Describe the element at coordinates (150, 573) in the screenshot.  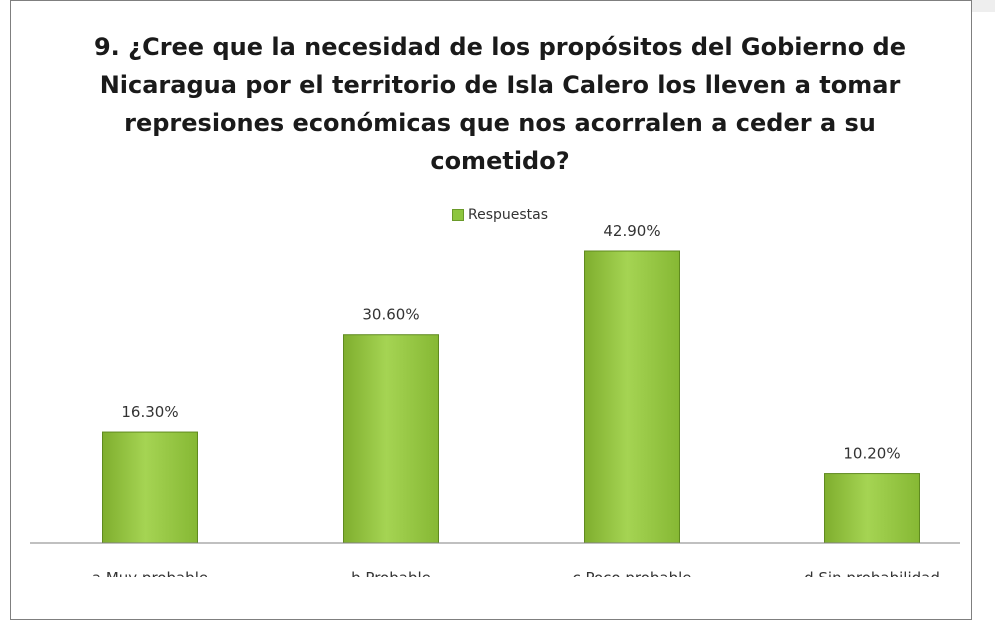
I see `category-label-1: a.Muy probable` at that location.